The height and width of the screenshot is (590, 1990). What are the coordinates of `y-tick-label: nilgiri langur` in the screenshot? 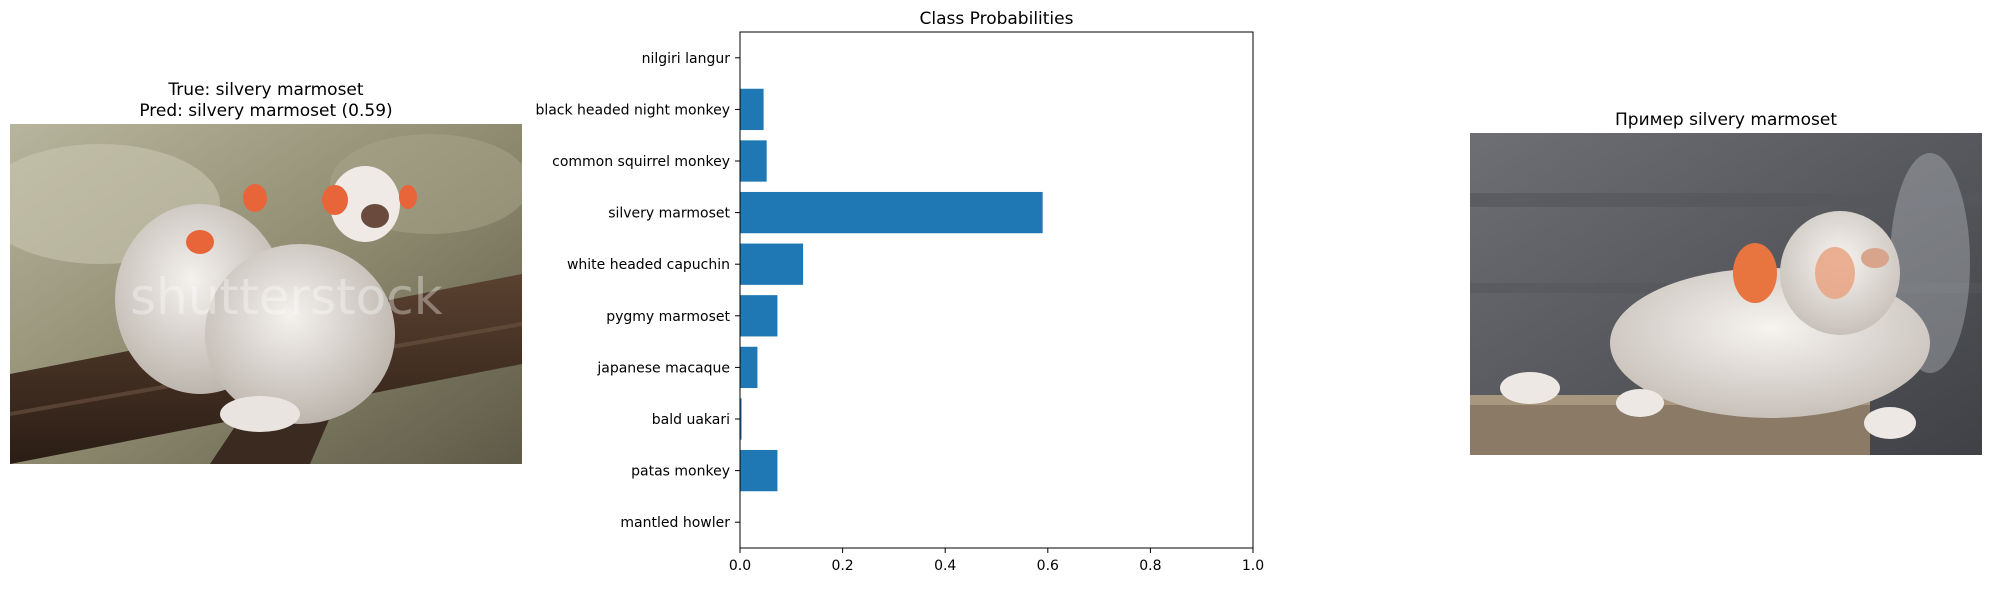 It's located at (686, 59).